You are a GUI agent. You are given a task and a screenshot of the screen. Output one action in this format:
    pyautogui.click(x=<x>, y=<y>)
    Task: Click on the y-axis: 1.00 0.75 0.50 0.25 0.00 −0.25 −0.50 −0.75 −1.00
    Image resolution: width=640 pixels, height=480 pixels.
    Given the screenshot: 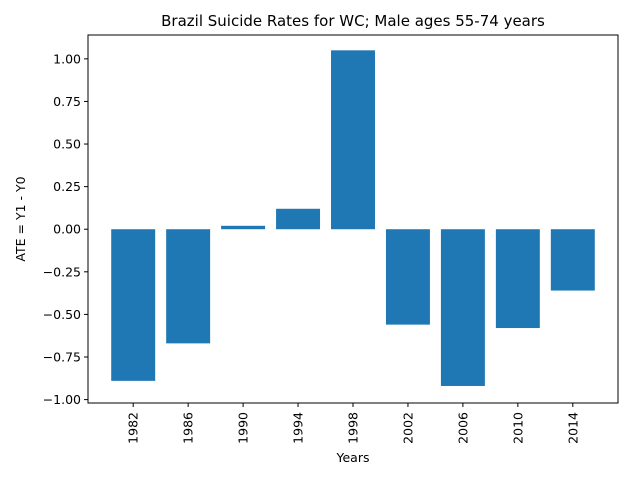 What is the action you would take?
    pyautogui.click(x=65, y=229)
    